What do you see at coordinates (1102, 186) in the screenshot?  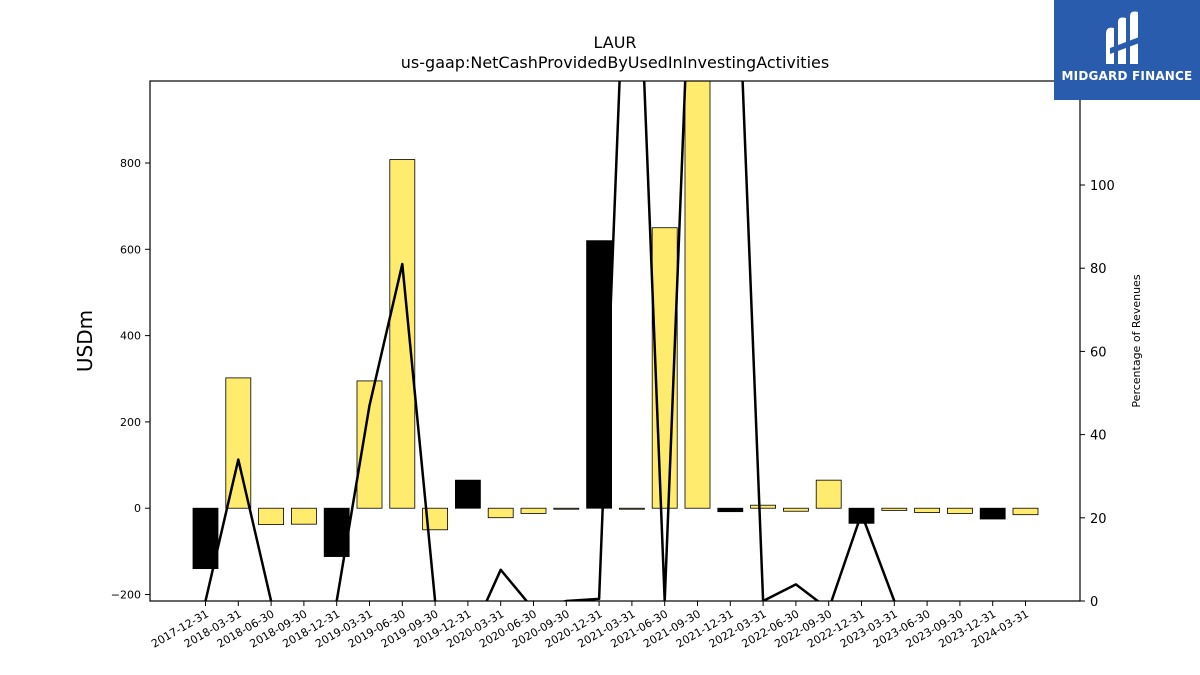 I see `y2-tick-label: 100` at bounding box center [1102, 186].